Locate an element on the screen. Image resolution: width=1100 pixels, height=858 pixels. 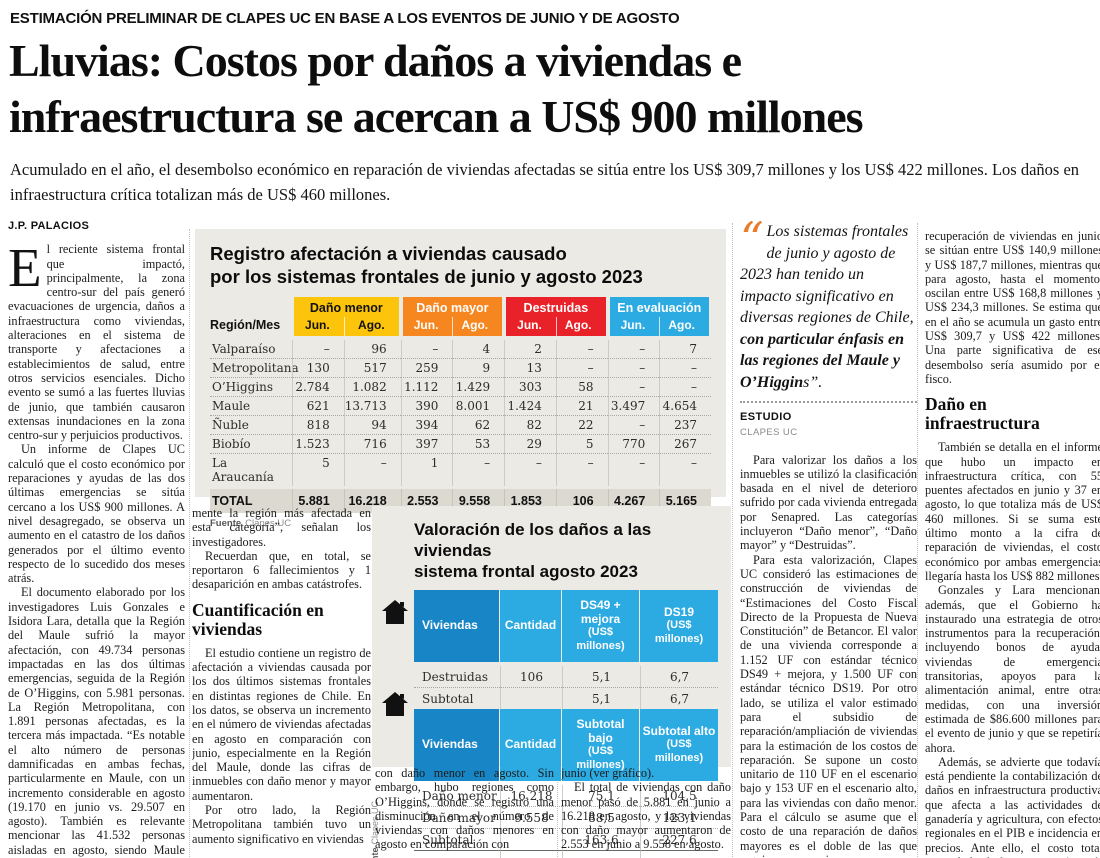
cell: 4 is located at coordinates (478, 349).